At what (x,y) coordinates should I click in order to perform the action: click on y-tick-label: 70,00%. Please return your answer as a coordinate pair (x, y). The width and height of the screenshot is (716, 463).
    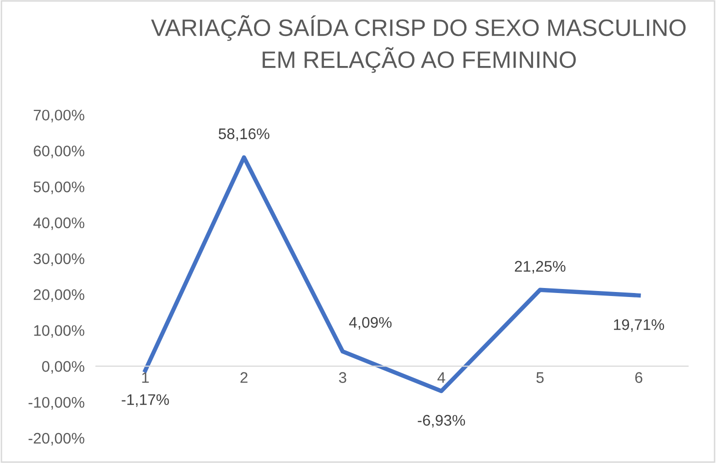
    Looking at the image, I should click on (59, 116).